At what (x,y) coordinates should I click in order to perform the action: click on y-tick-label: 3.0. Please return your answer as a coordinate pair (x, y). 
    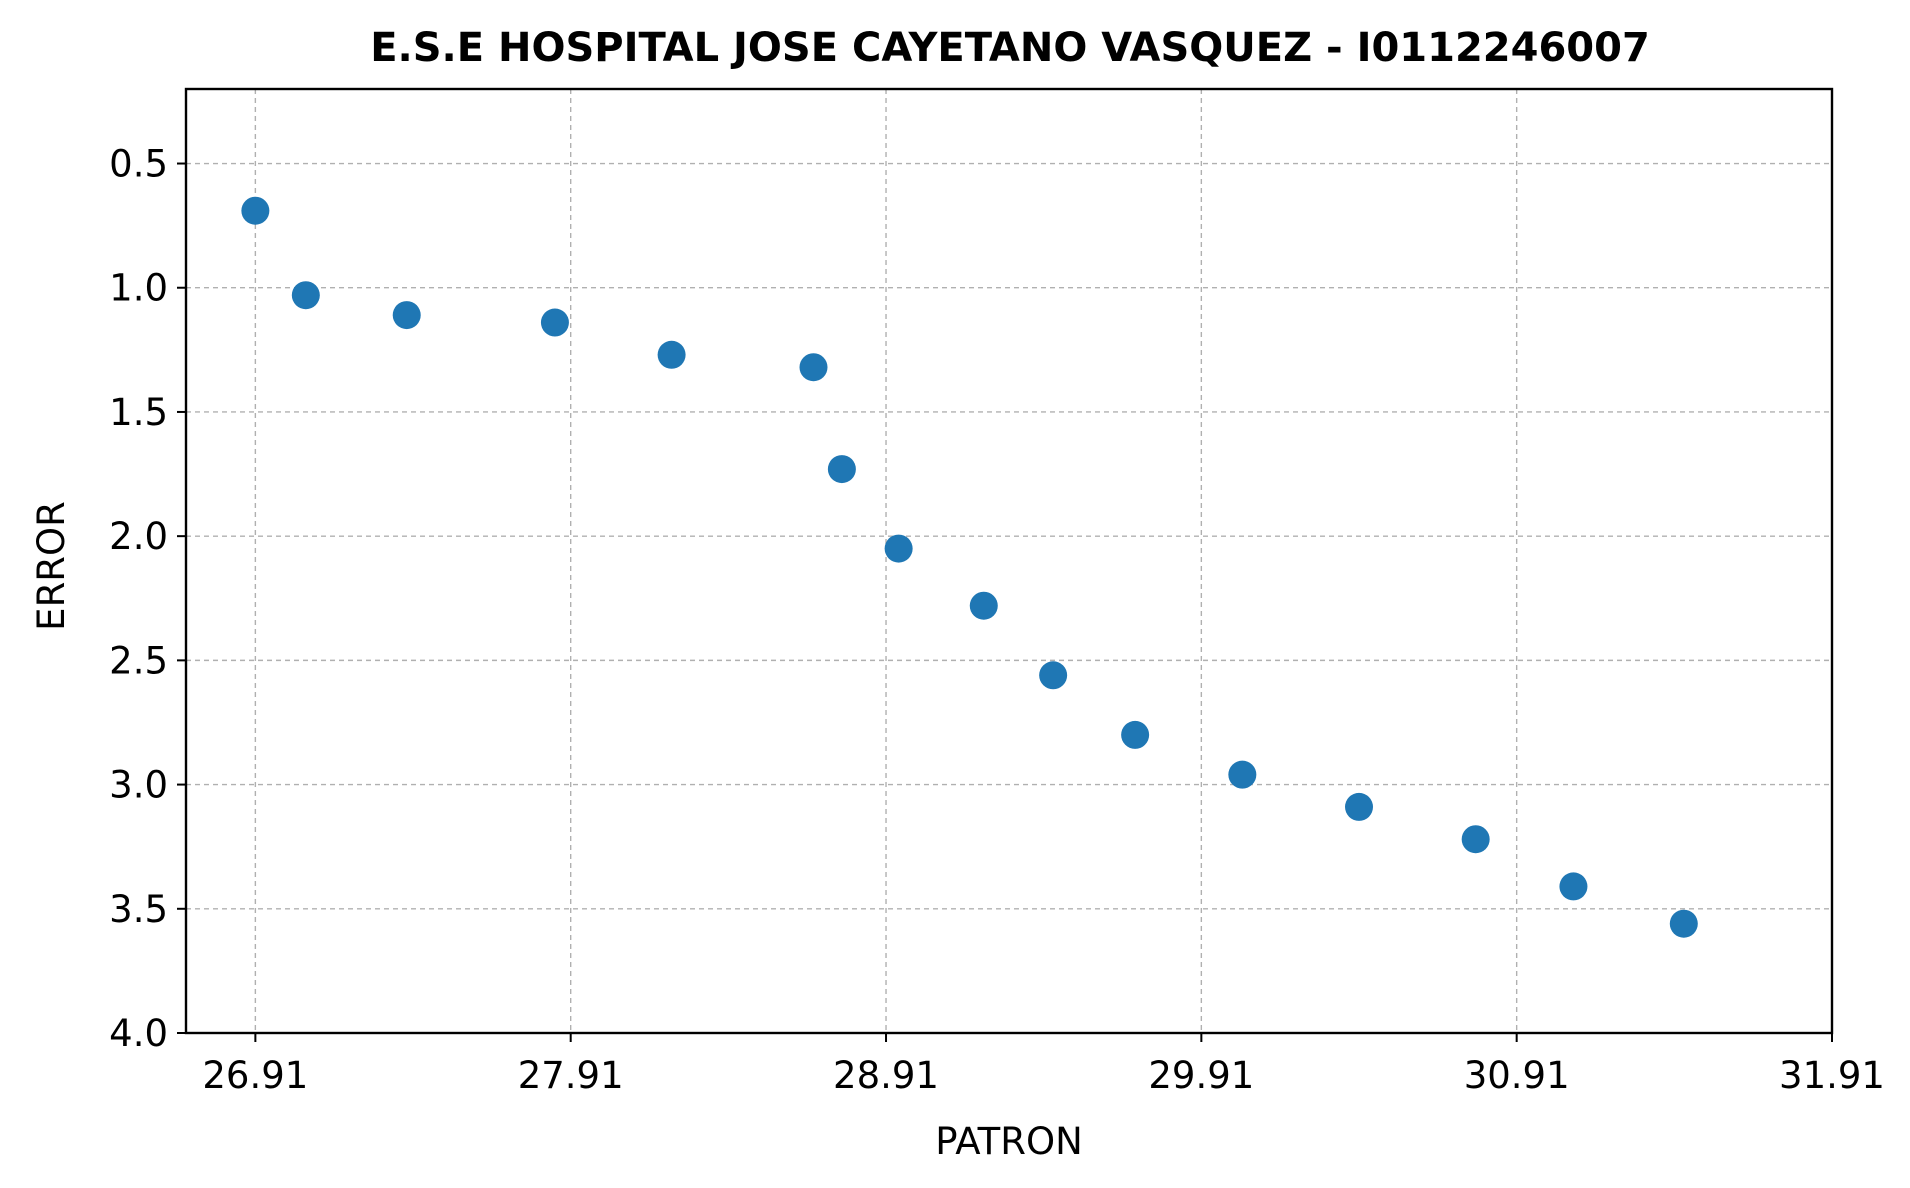
    Looking at the image, I should click on (138, 785).